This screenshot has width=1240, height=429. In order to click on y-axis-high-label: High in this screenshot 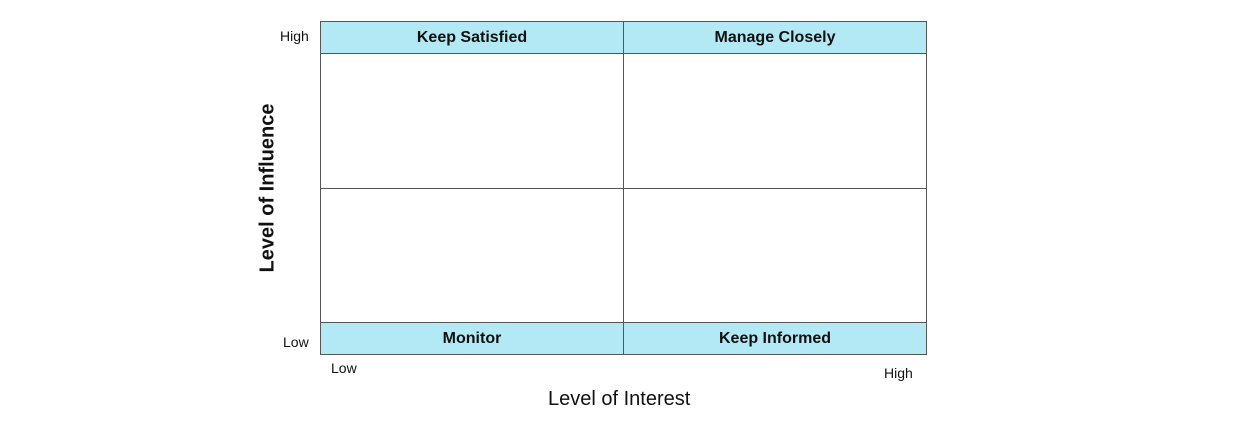, I will do `click(294, 36)`.